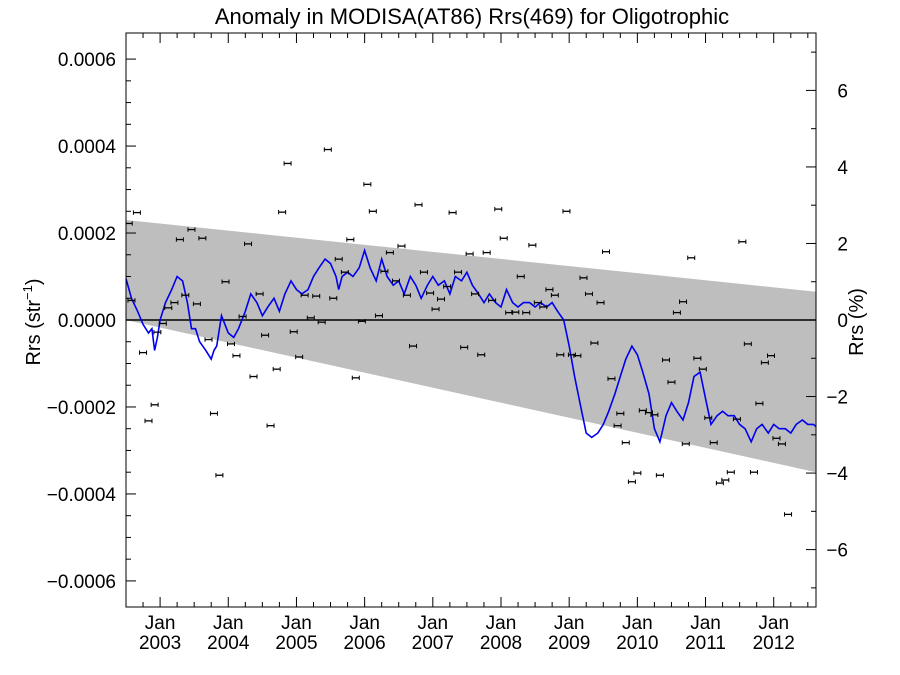  I want to click on right-tick-label: 0, so click(842, 321).